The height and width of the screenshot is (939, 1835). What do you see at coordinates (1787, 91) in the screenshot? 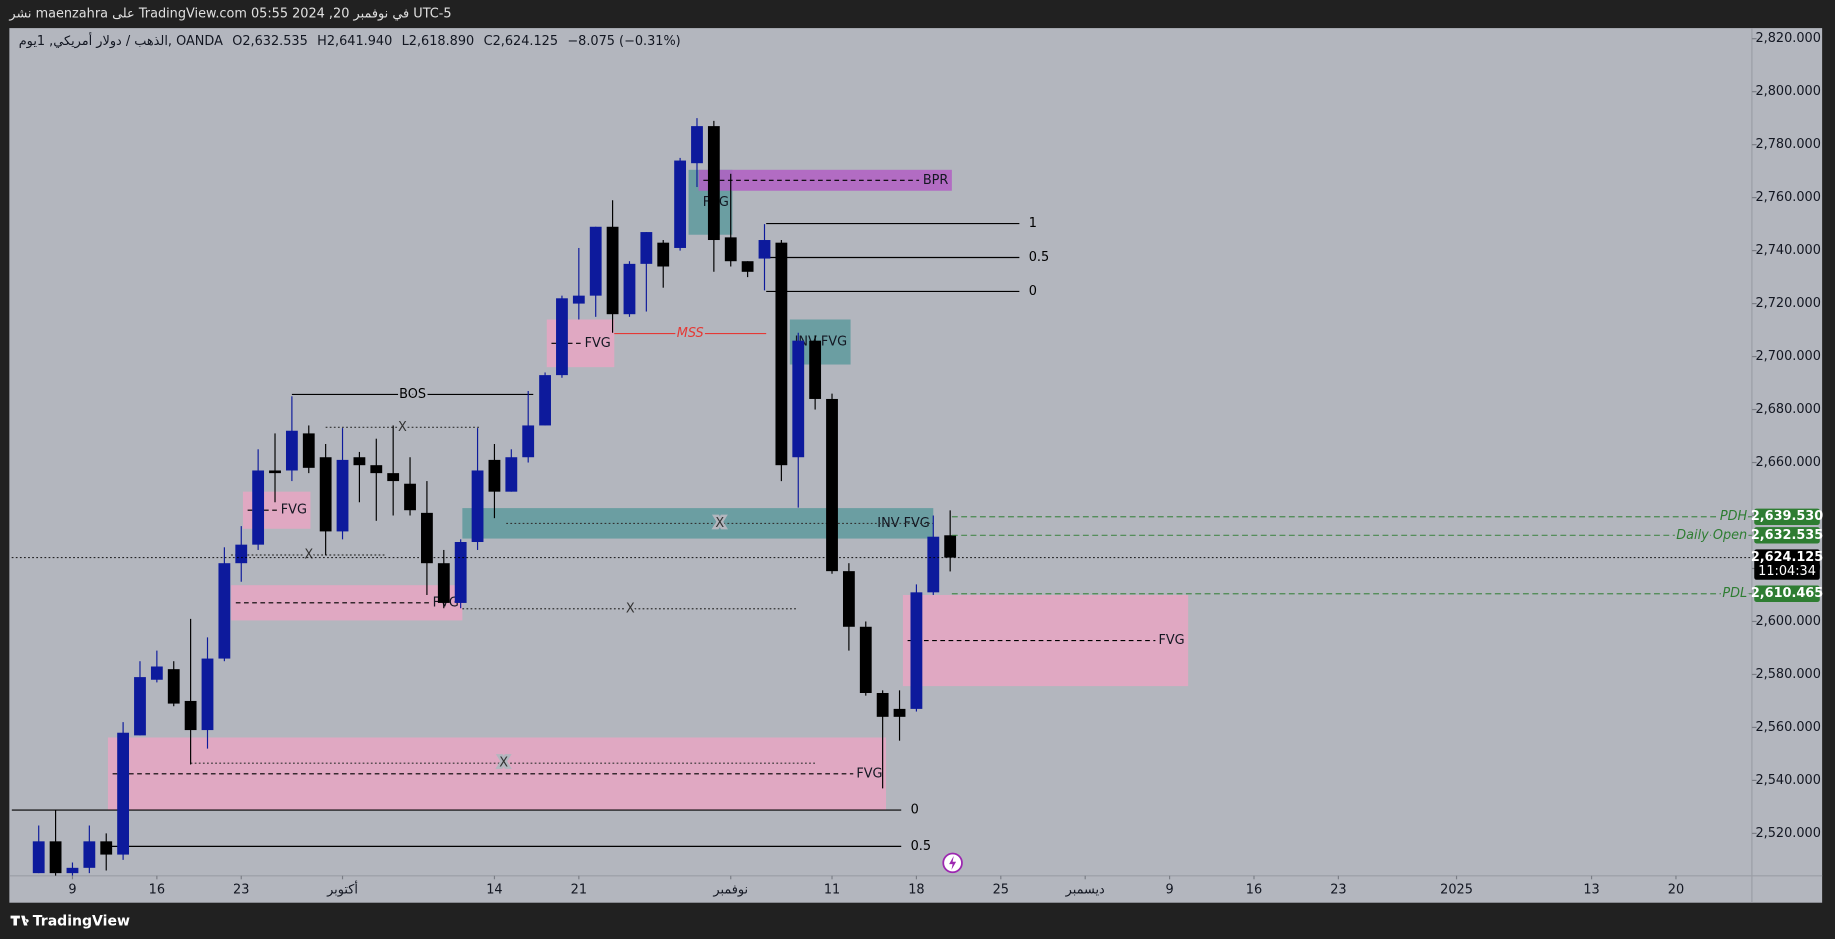
I see `y-tick-label: 2,800.000` at bounding box center [1787, 91].